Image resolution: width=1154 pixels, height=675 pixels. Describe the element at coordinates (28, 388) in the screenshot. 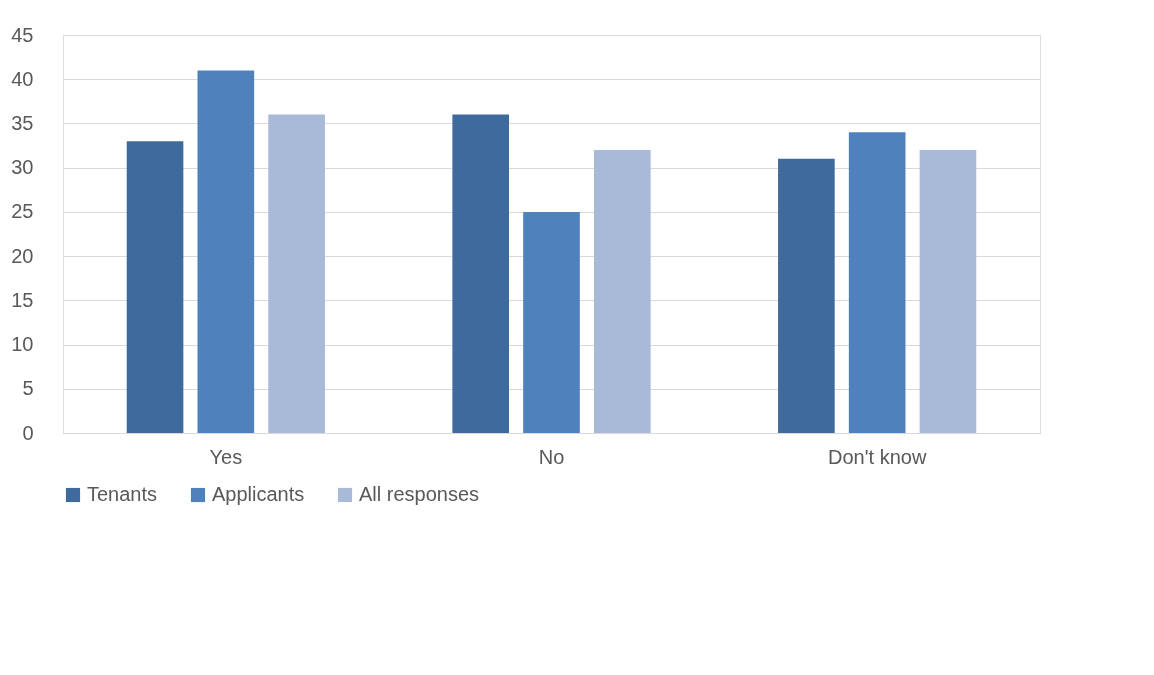

I see `y-tick-label: 5` at that location.